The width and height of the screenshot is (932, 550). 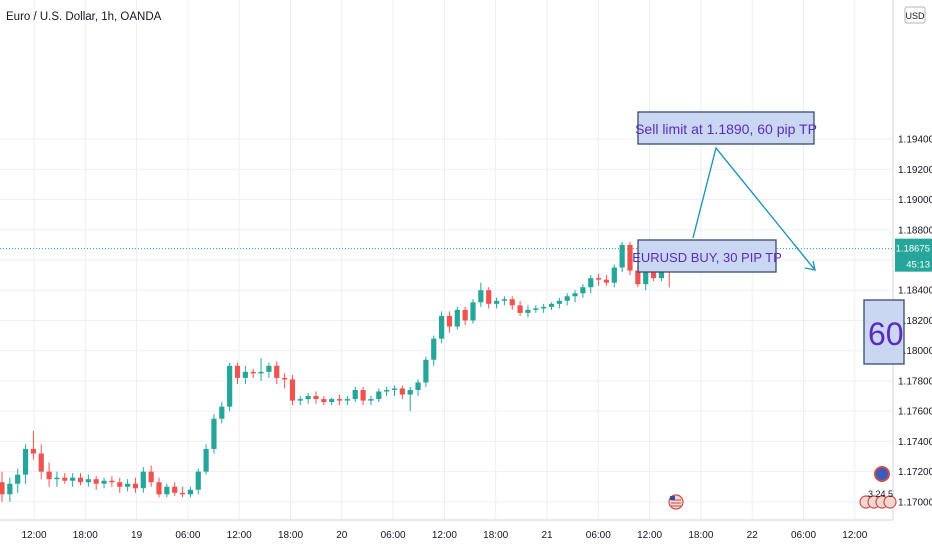 I want to click on currency-badge: USD, so click(x=915, y=15).